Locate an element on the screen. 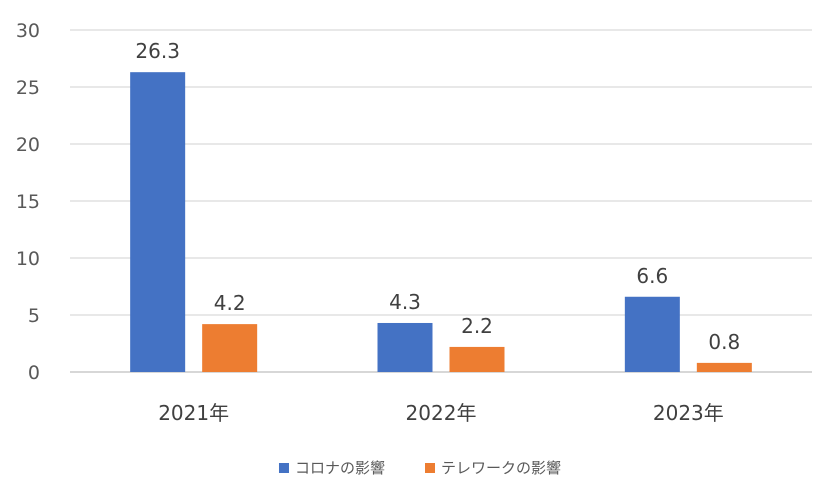  y-tick-label: 5 is located at coordinates (34, 316).